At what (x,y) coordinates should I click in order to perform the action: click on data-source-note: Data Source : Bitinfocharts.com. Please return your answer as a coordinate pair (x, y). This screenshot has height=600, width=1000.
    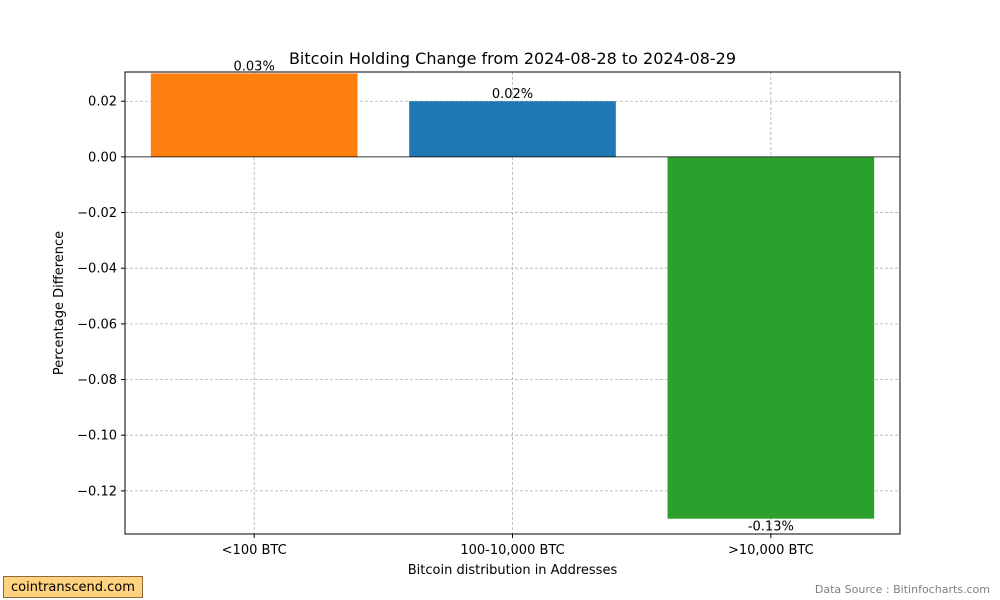
    Looking at the image, I should click on (902, 589).